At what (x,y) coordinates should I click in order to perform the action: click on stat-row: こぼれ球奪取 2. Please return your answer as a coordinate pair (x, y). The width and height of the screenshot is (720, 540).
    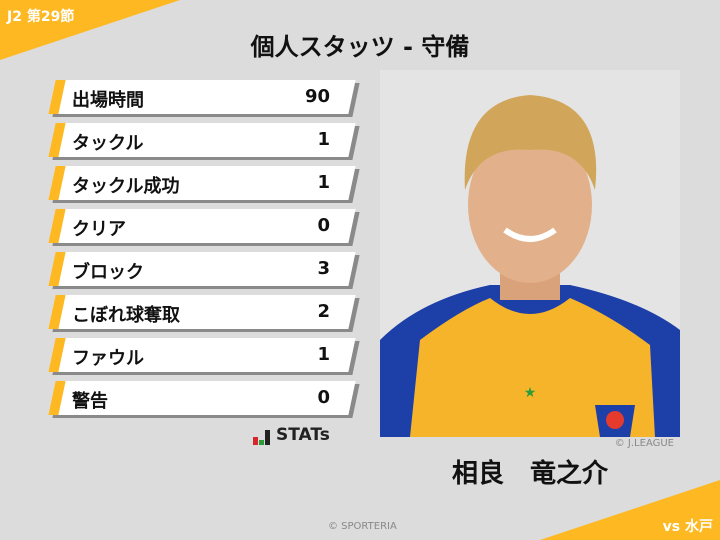
    Looking at the image, I should click on (204, 313).